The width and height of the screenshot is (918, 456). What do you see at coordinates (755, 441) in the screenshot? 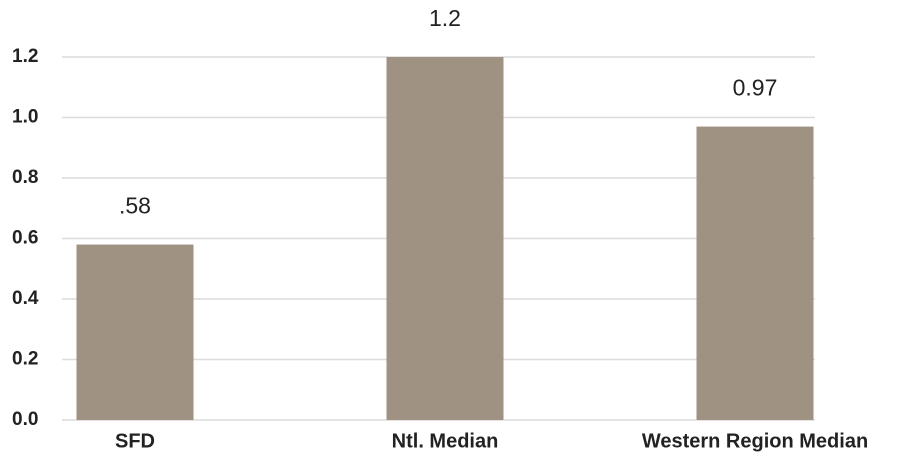
I see `x-tick-label: Western Region Median` at bounding box center [755, 441].